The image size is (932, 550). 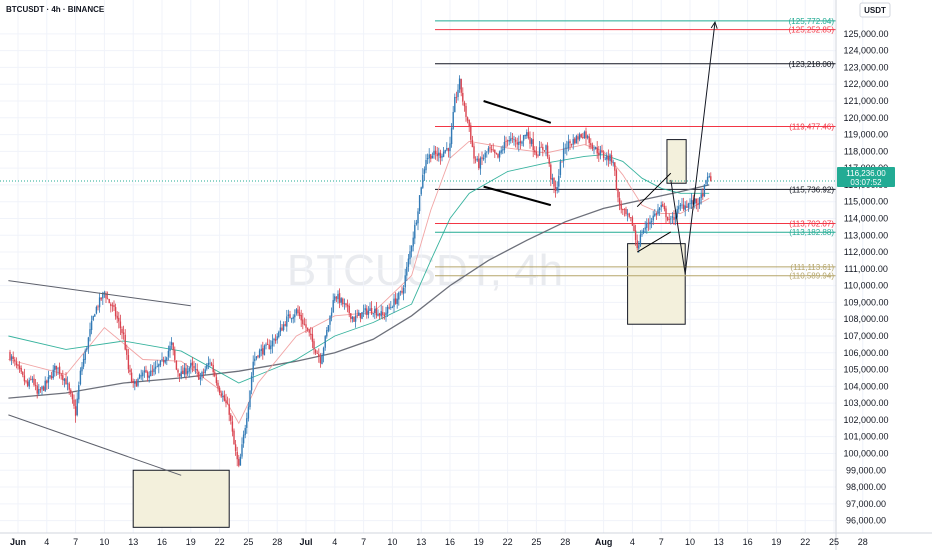 What do you see at coordinates (875, 10) in the screenshot?
I see `currency-badge: USDT` at bounding box center [875, 10].